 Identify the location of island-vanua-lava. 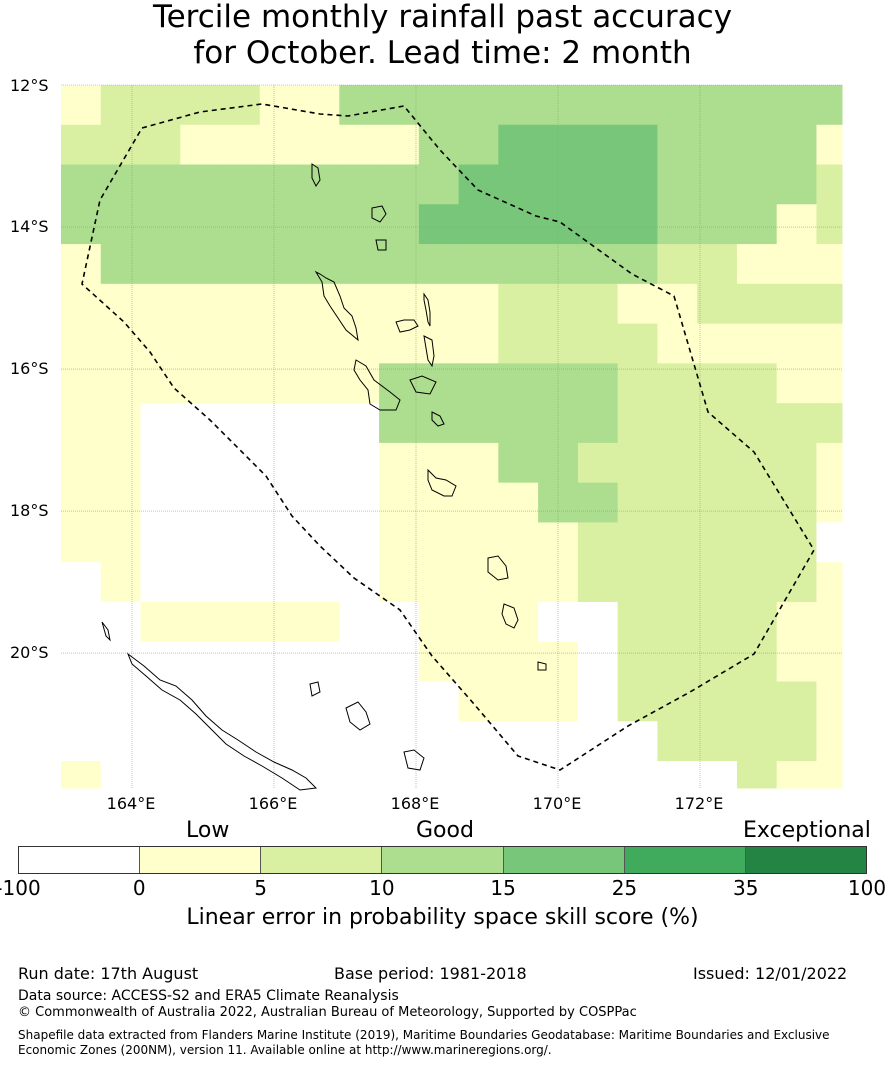
(379, 214).